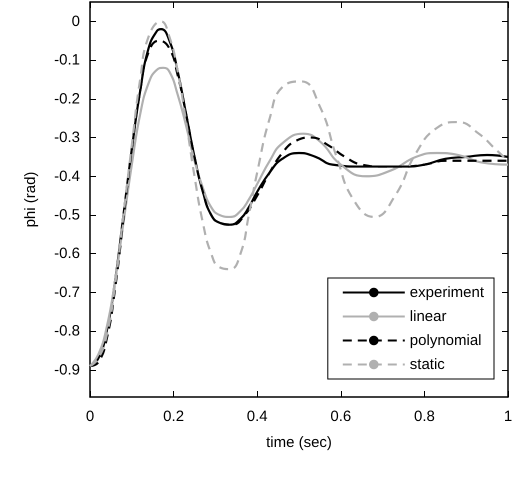  What do you see at coordinates (341, 416) in the screenshot?
I see `x-tick-label: 0.6` at bounding box center [341, 416].